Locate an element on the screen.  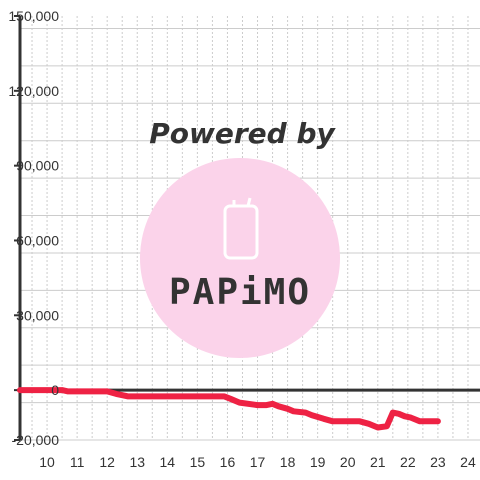
phone-icon is located at coordinates (241, 228).